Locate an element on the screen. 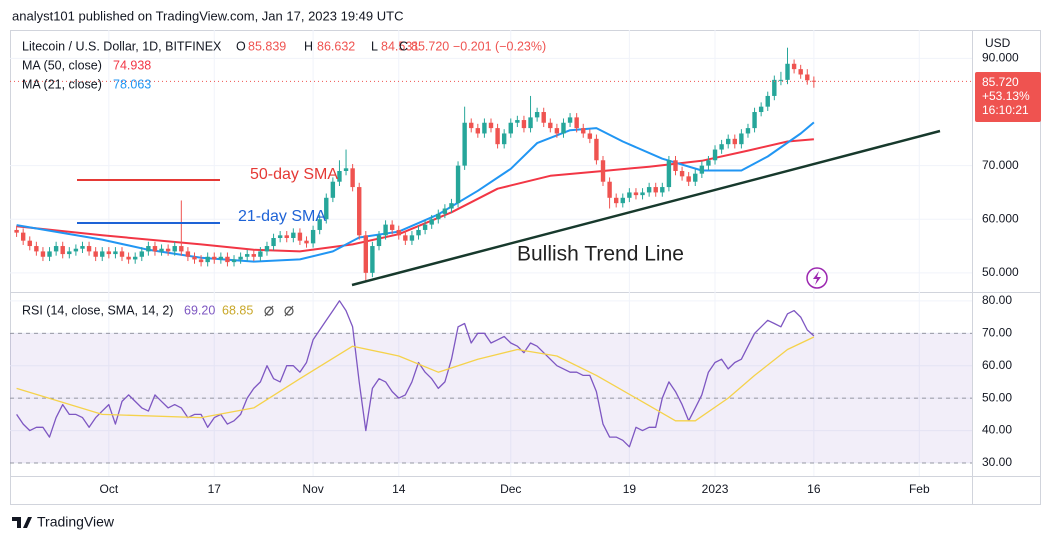 Image resolution: width=1052 pixels, height=542 pixels. badge-change: +53.13% is located at coordinates (1006, 96).